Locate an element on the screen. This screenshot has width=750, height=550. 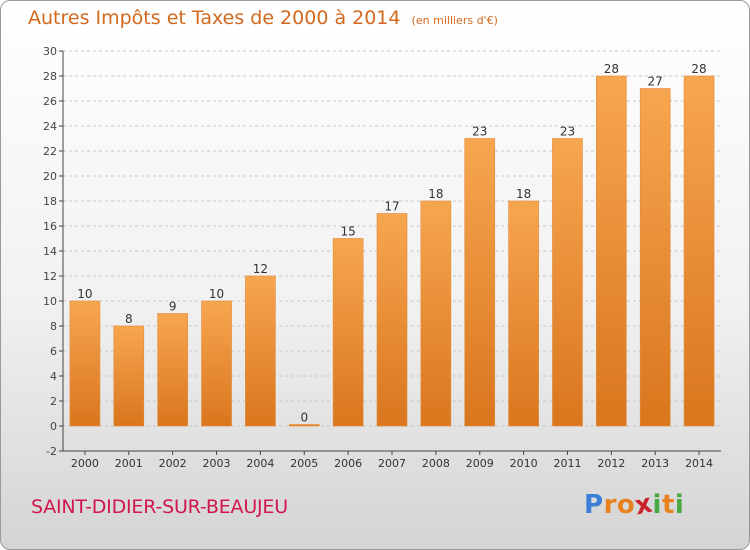
bar-2011 is located at coordinates (567, 282).